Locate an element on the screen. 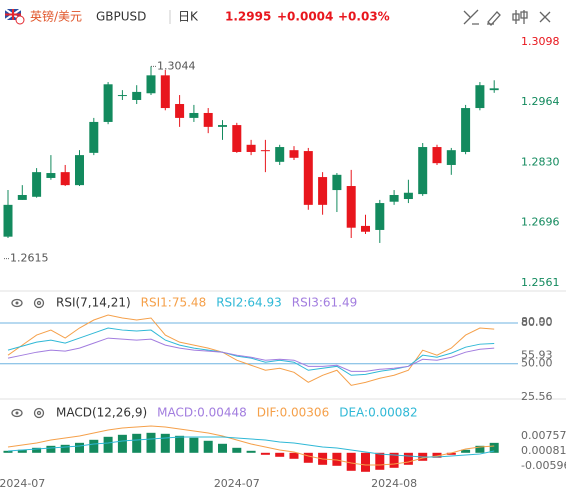 This screenshot has width=566, height=495. pair-name: 英镑/美元 is located at coordinates (56, 16).